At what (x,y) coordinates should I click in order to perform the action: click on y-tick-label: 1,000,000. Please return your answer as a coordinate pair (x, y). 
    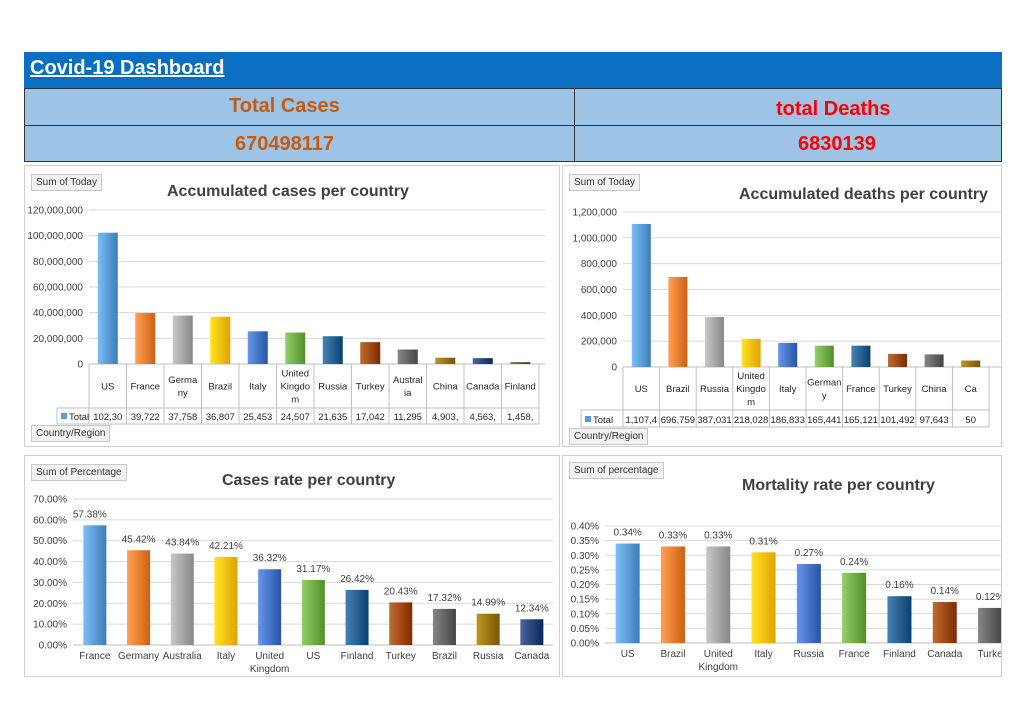
    Looking at the image, I should click on (595, 238).